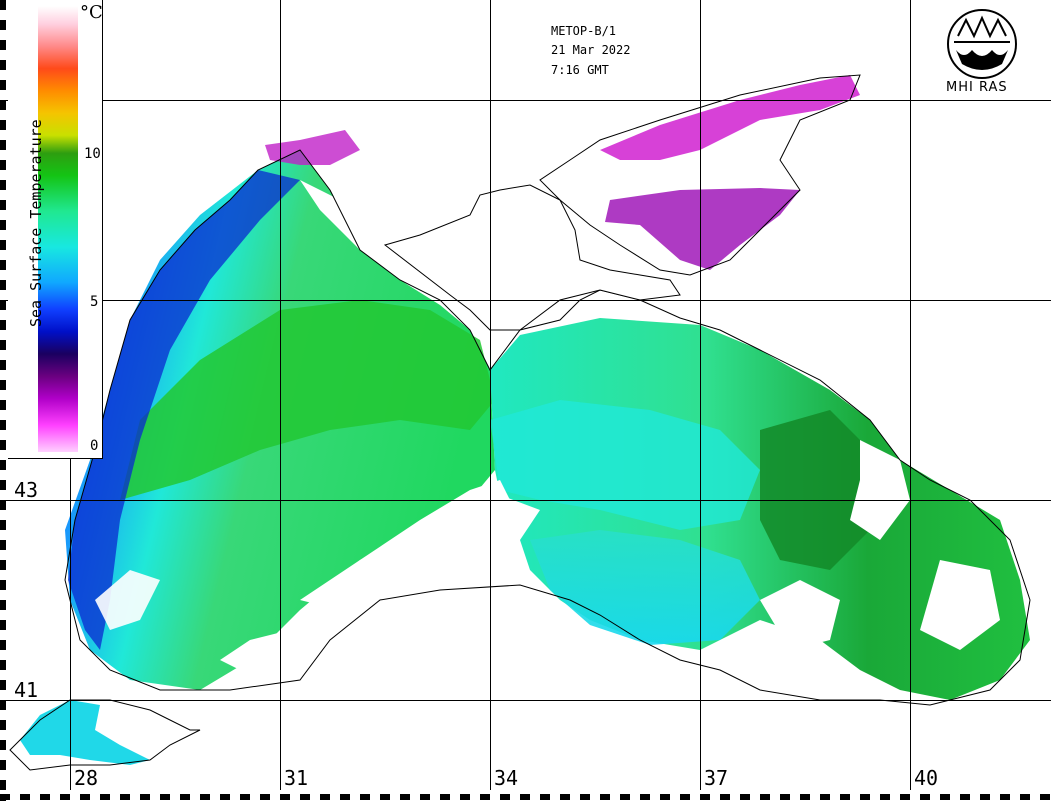 The image size is (1051, 801). Describe the element at coordinates (94, 302) in the screenshot. I see `tick-label-5: 5` at that location.